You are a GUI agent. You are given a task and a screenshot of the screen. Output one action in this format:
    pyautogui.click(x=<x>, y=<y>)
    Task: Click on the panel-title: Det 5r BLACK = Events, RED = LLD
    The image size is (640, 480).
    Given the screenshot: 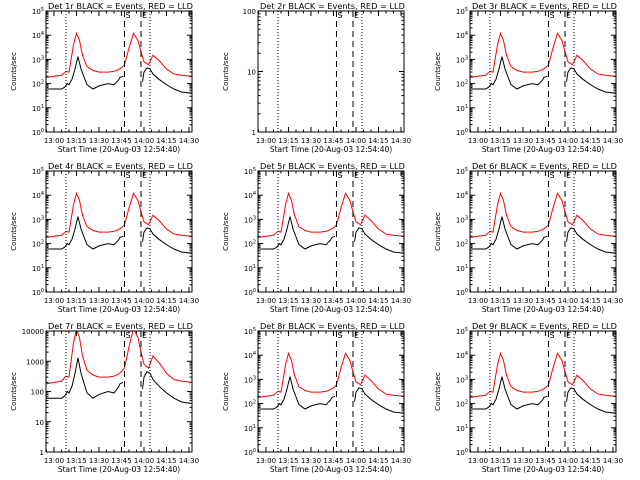 What is the action you would take?
    pyautogui.click(x=332, y=166)
    